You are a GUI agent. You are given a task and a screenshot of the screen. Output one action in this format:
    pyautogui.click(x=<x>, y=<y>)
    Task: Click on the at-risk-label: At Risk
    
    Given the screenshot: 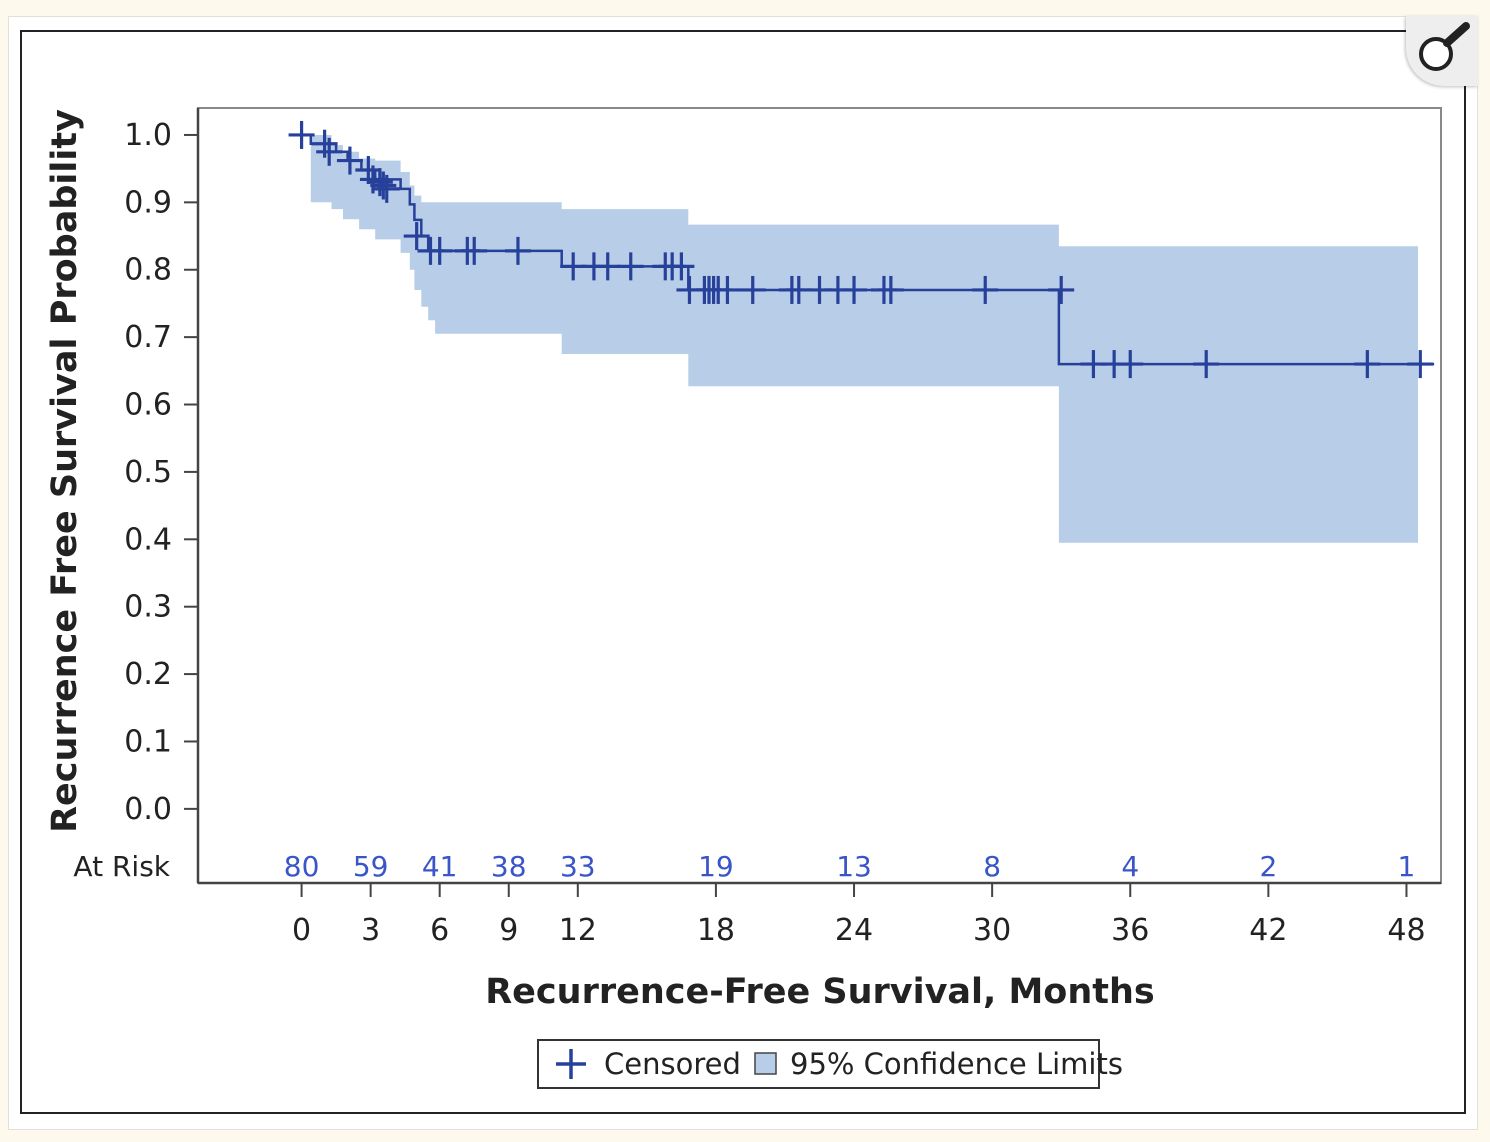 What is the action you would take?
    pyautogui.click(x=121, y=866)
    